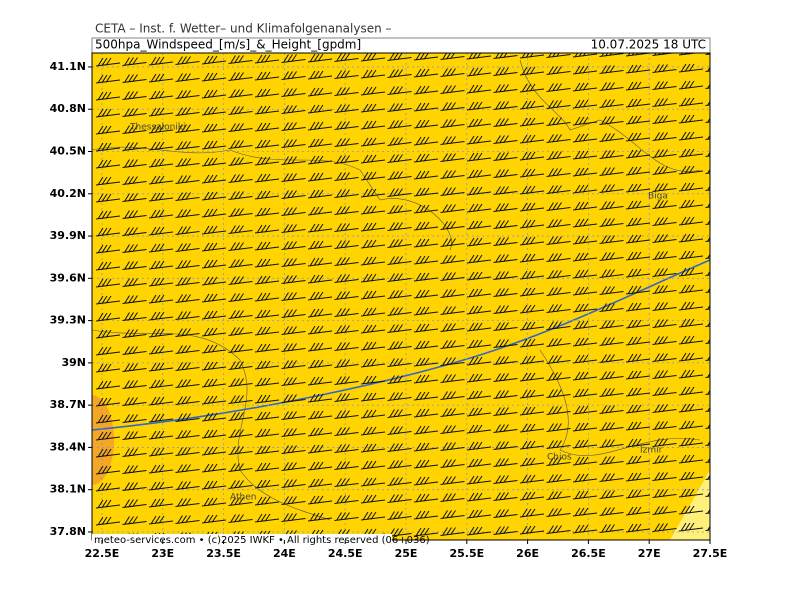 The image size is (800, 604). Describe the element at coordinates (610, 115) in the screenshot. I see `coastline` at that location.